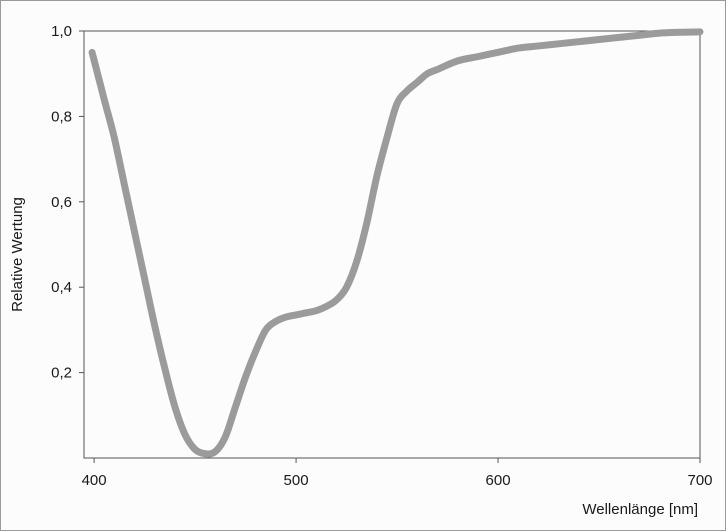 Image resolution: width=726 pixels, height=531 pixels. What do you see at coordinates (61, 373) in the screenshot?
I see `y-tick-label: 0,2` at bounding box center [61, 373].